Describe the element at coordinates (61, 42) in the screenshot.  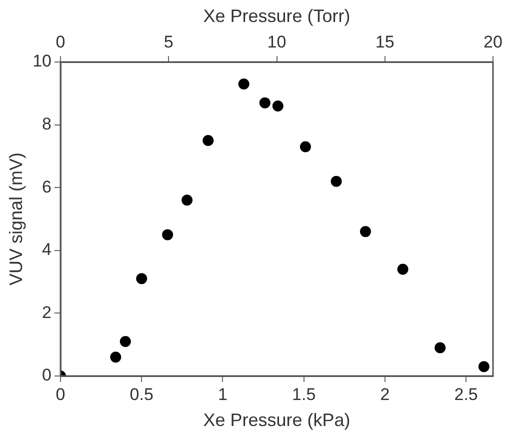
I see `x2-tick-label: 0` at that location.